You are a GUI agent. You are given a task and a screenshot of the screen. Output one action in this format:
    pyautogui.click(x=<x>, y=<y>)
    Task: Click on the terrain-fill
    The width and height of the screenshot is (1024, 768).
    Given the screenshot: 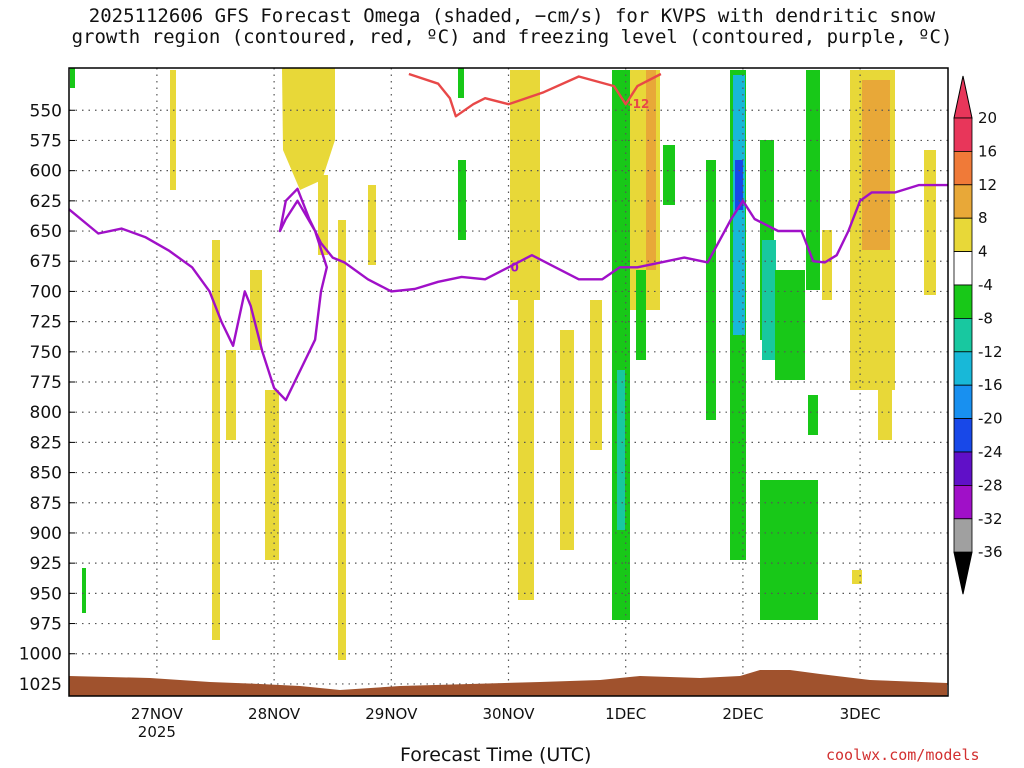 What is the action you would take?
    pyautogui.click(x=508, y=683)
    